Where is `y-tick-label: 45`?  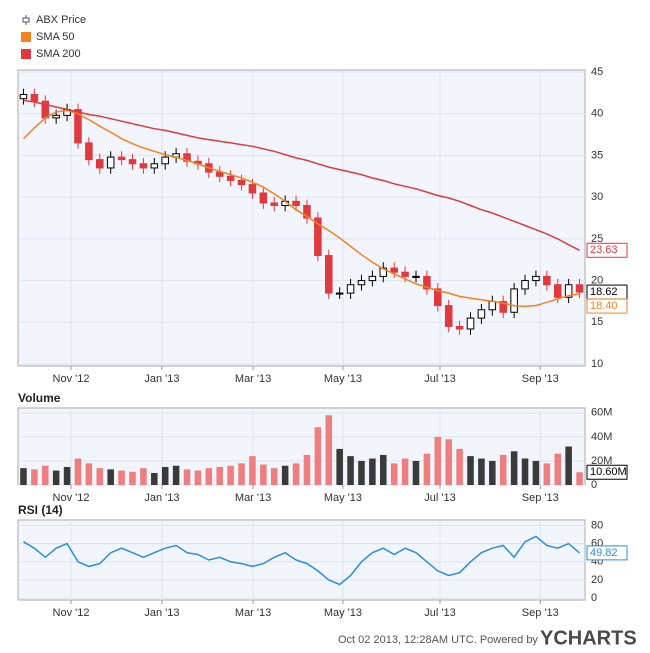
y-tick-label: 45 is located at coordinates (597, 72).